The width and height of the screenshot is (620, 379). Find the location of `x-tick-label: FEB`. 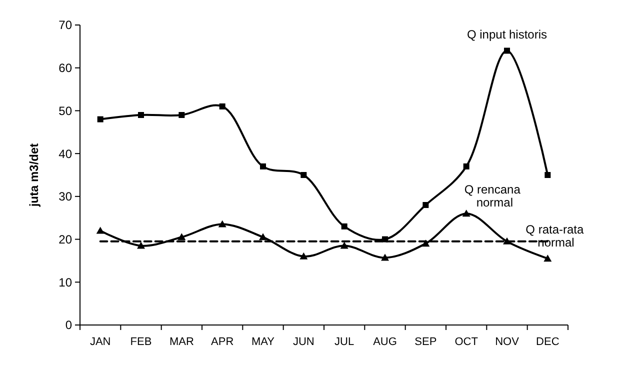

x-tick-label: FEB is located at coordinates (141, 342).